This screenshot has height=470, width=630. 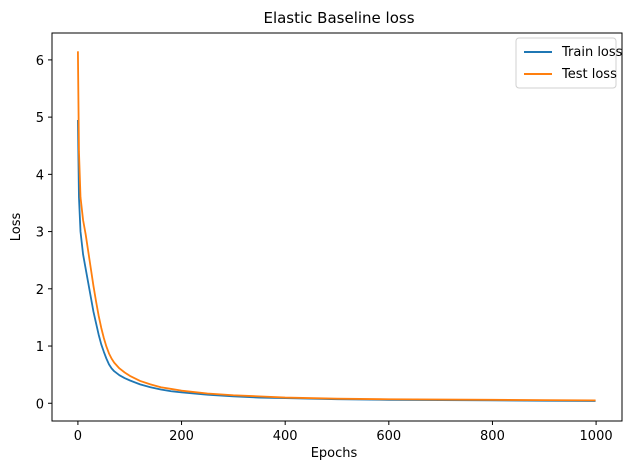 What do you see at coordinates (492, 436) in the screenshot?
I see `x-tick-label: 800` at bounding box center [492, 436].